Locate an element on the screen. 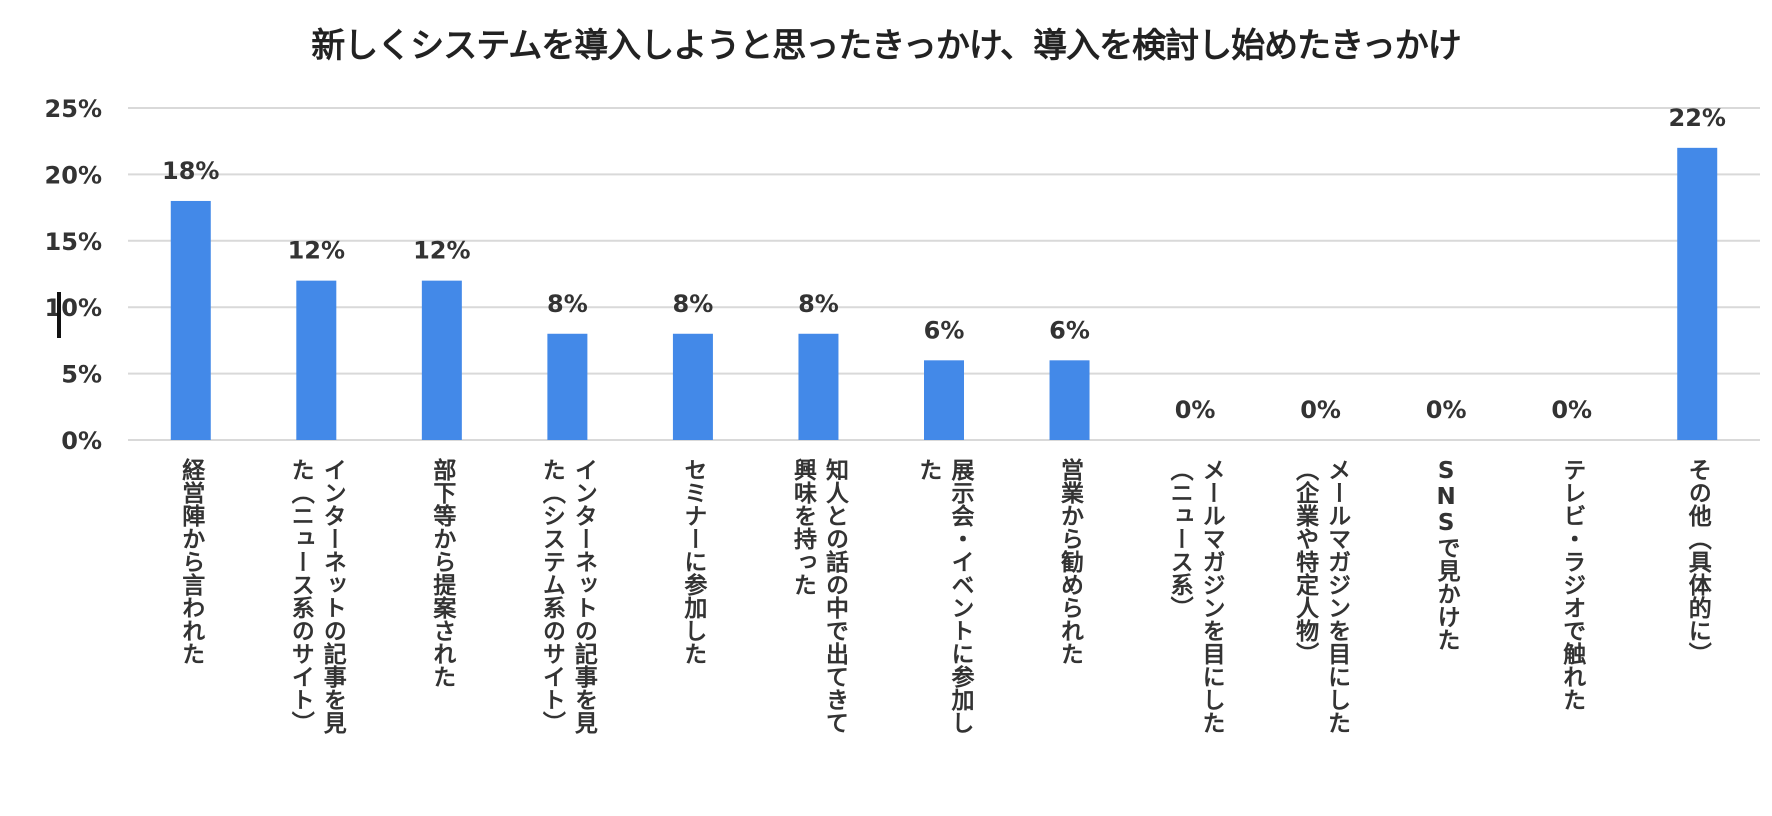 Image resolution: width=1772 pixels, height=816 pixels. y-tick-label: 0% is located at coordinates (81, 441).